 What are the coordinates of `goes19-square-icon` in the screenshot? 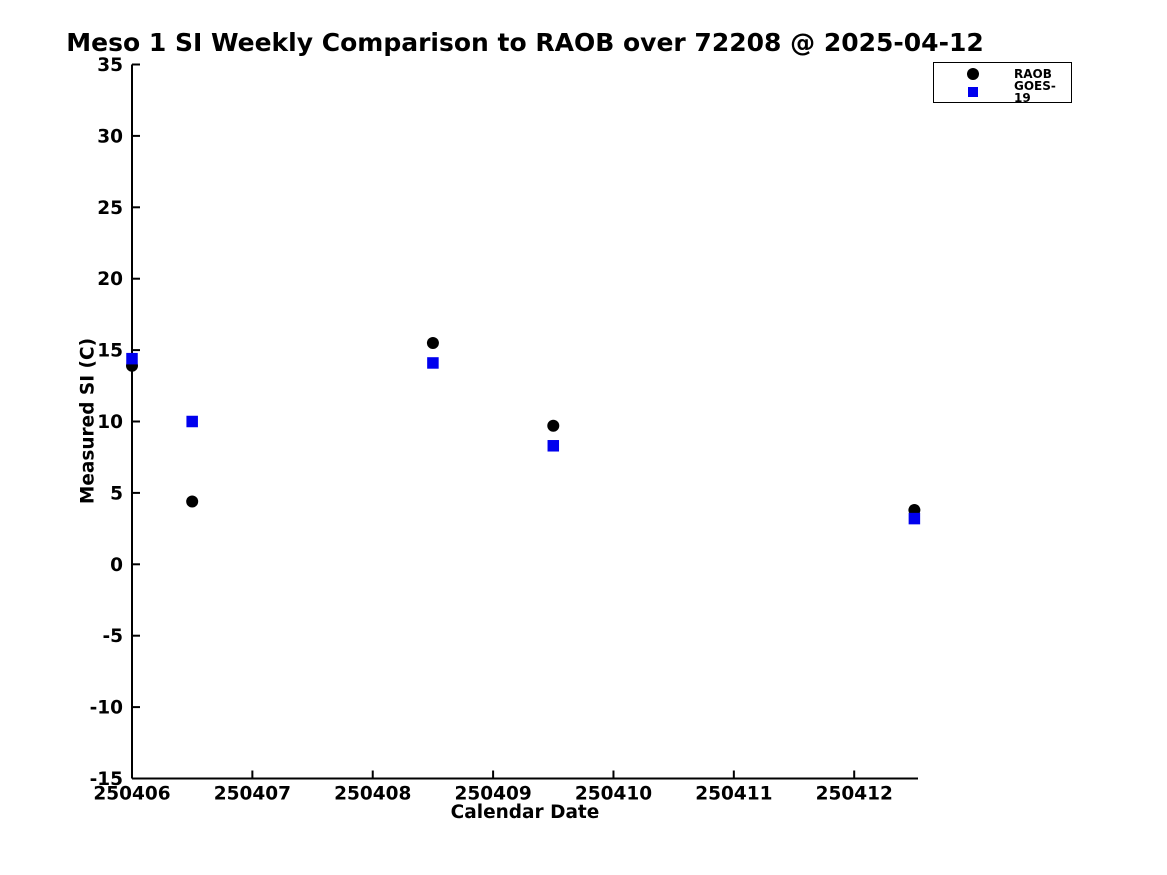 It's located at (973, 92).